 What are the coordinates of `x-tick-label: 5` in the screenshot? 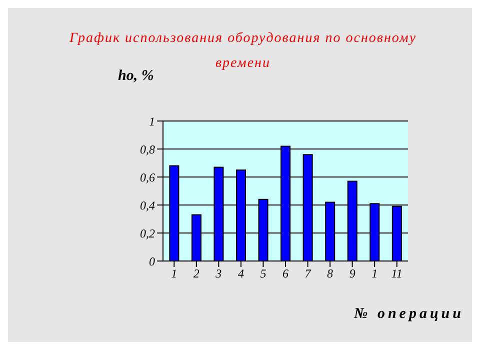 It's located at (263, 273).